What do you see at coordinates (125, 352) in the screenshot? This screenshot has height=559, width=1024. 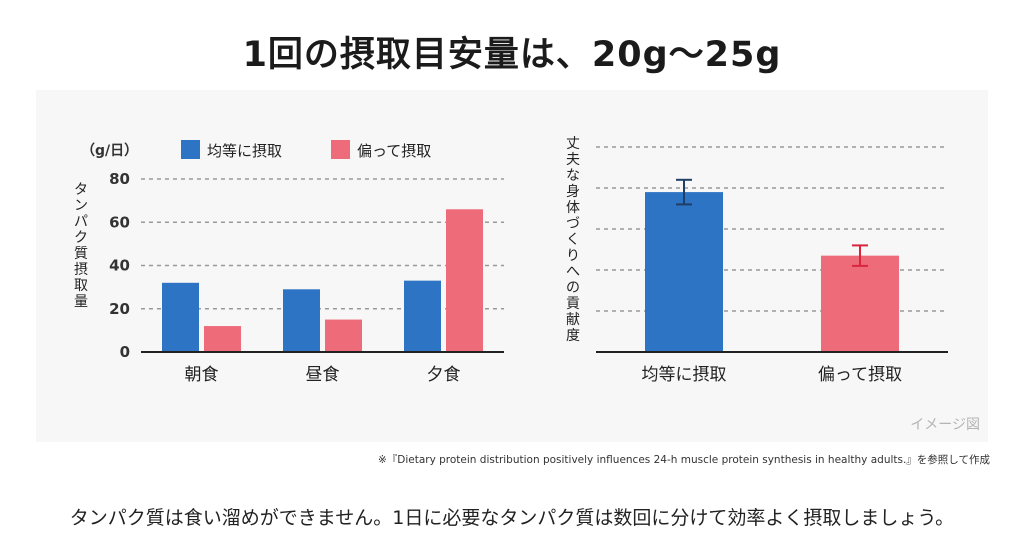 I see `y-tick-label: 0` at bounding box center [125, 352].